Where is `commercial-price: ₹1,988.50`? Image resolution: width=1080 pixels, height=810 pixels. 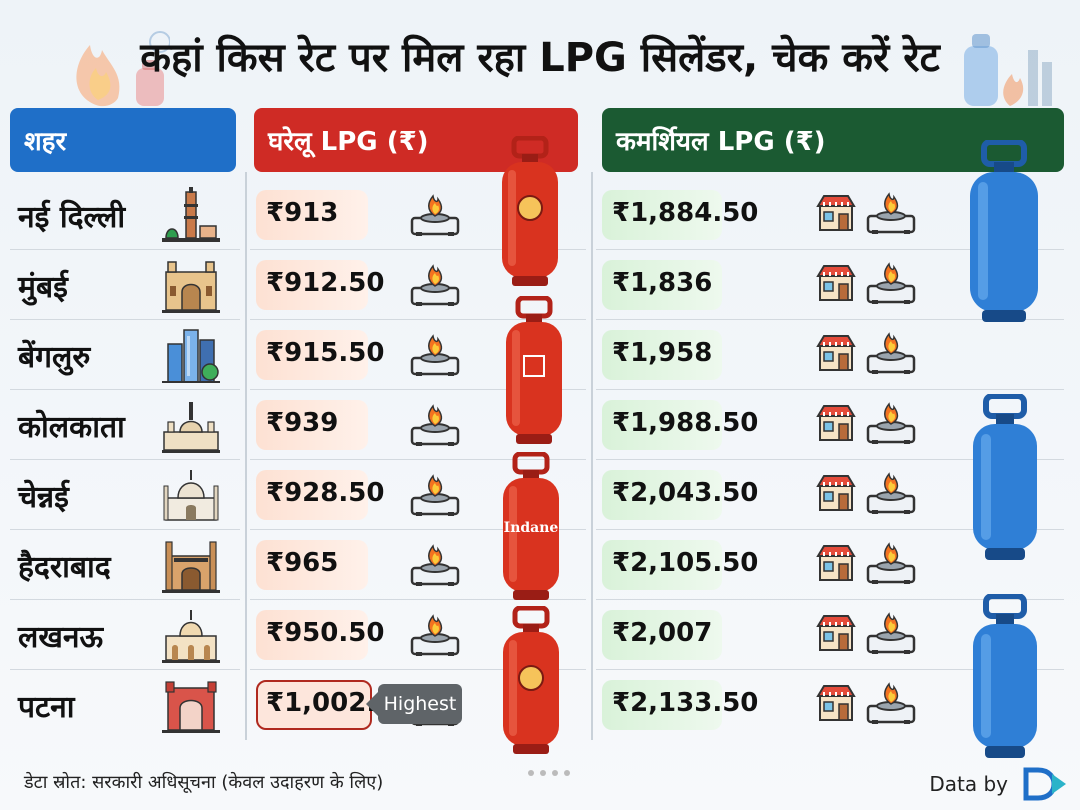 commercial-price: ₹1,988.50 is located at coordinates (685, 423).